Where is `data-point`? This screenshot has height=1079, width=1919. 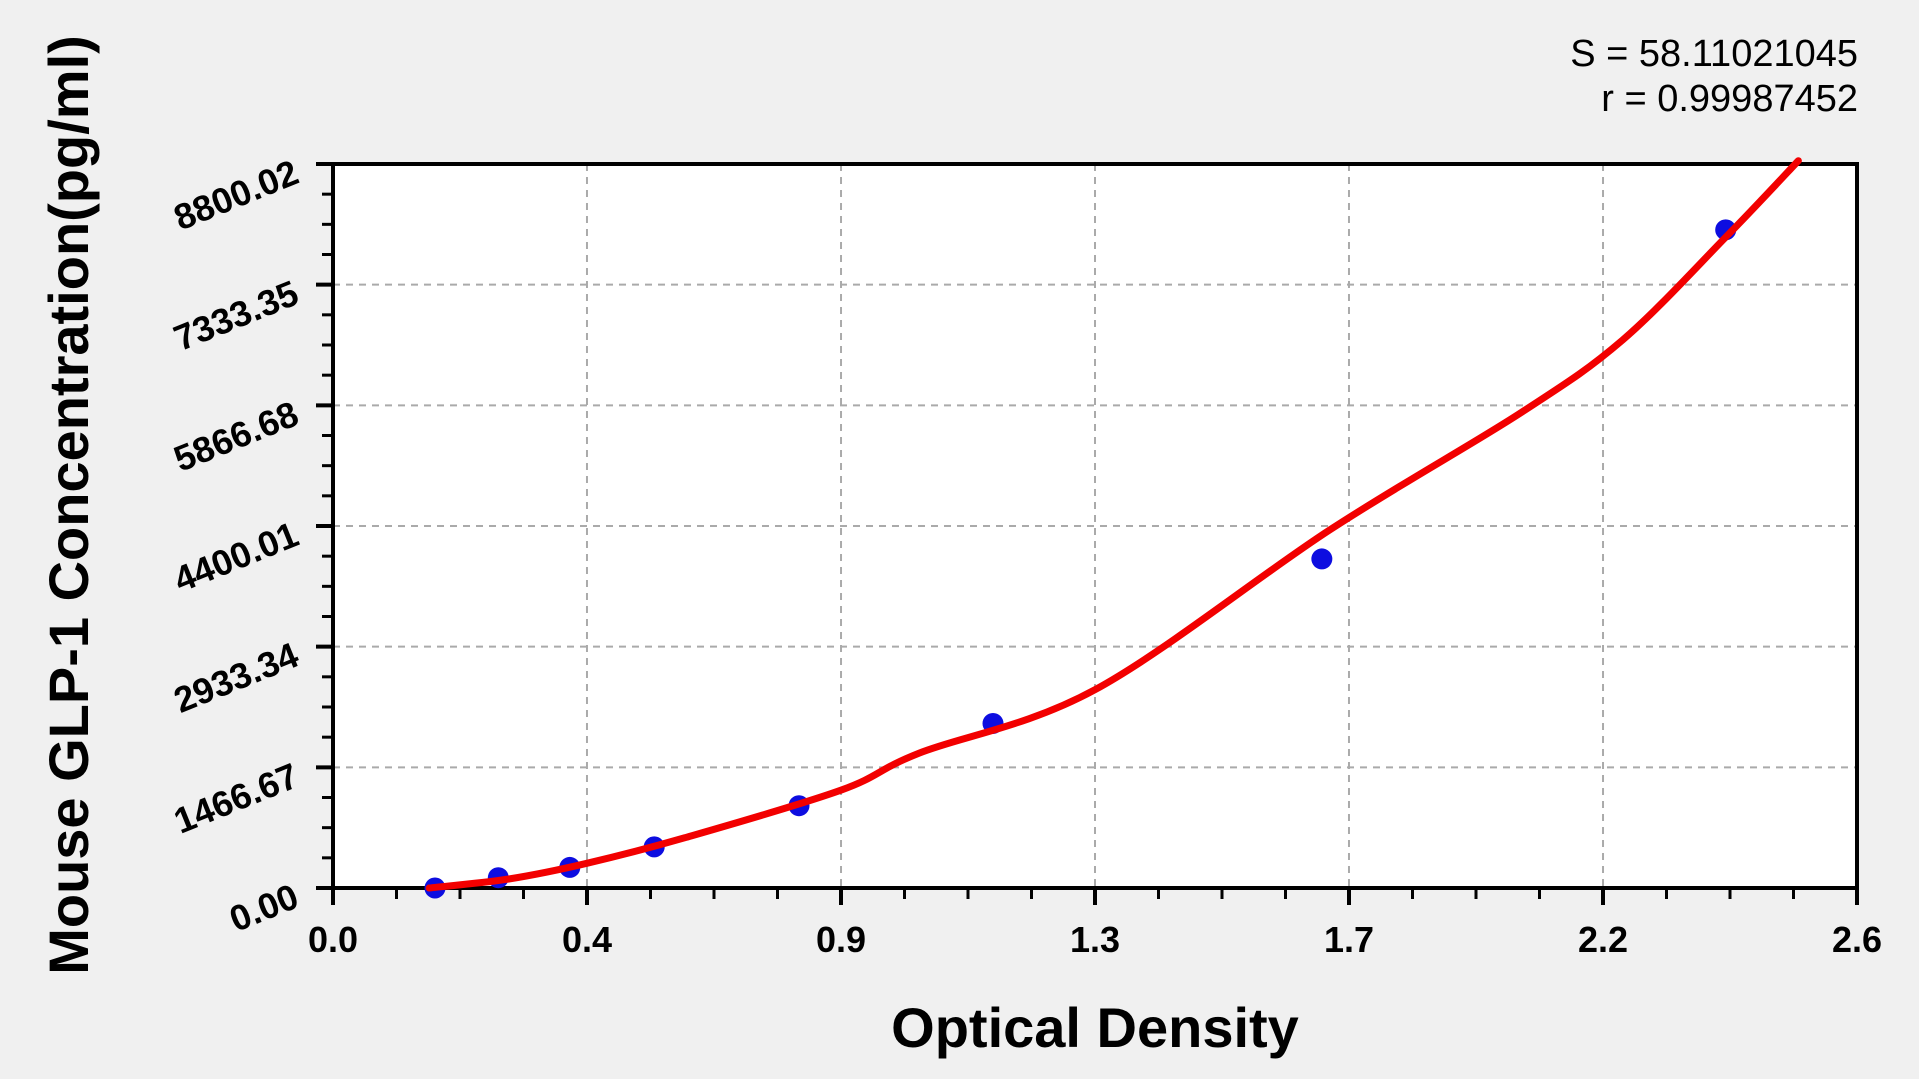 data-point is located at coordinates (1322, 559).